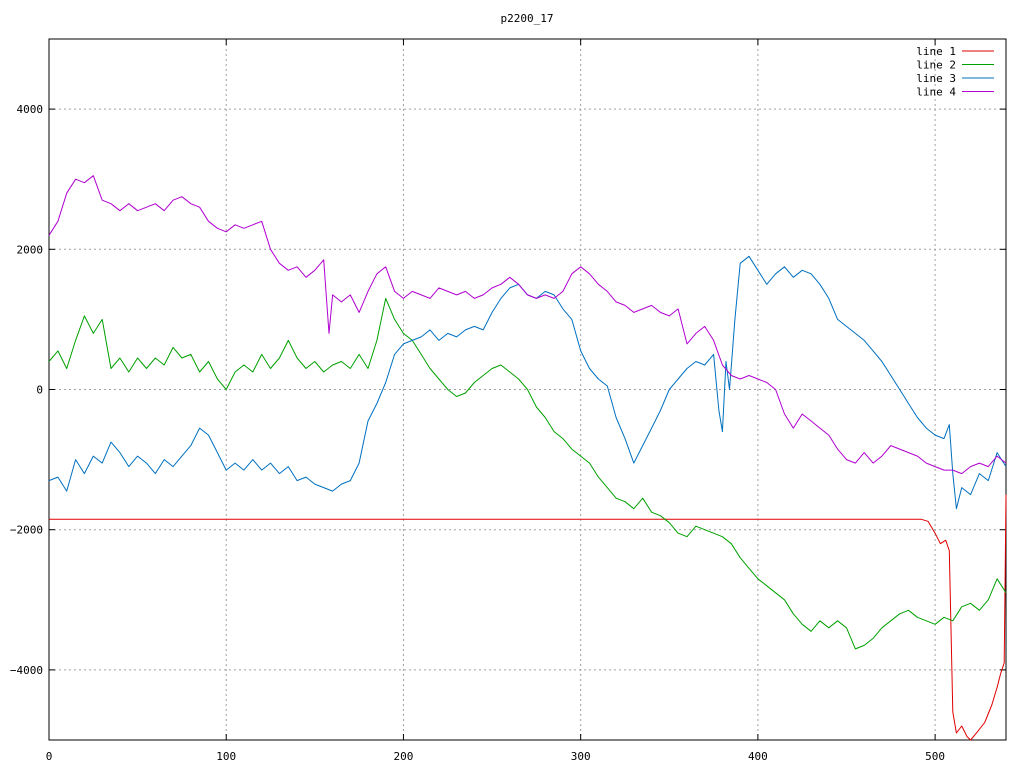 Image resolution: width=1024 pixels, height=768 pixels. What do you see at coordinates (936, 51) in the screenshot?
I see `legend-label-1: line 1` at bounding box center [936, 51].